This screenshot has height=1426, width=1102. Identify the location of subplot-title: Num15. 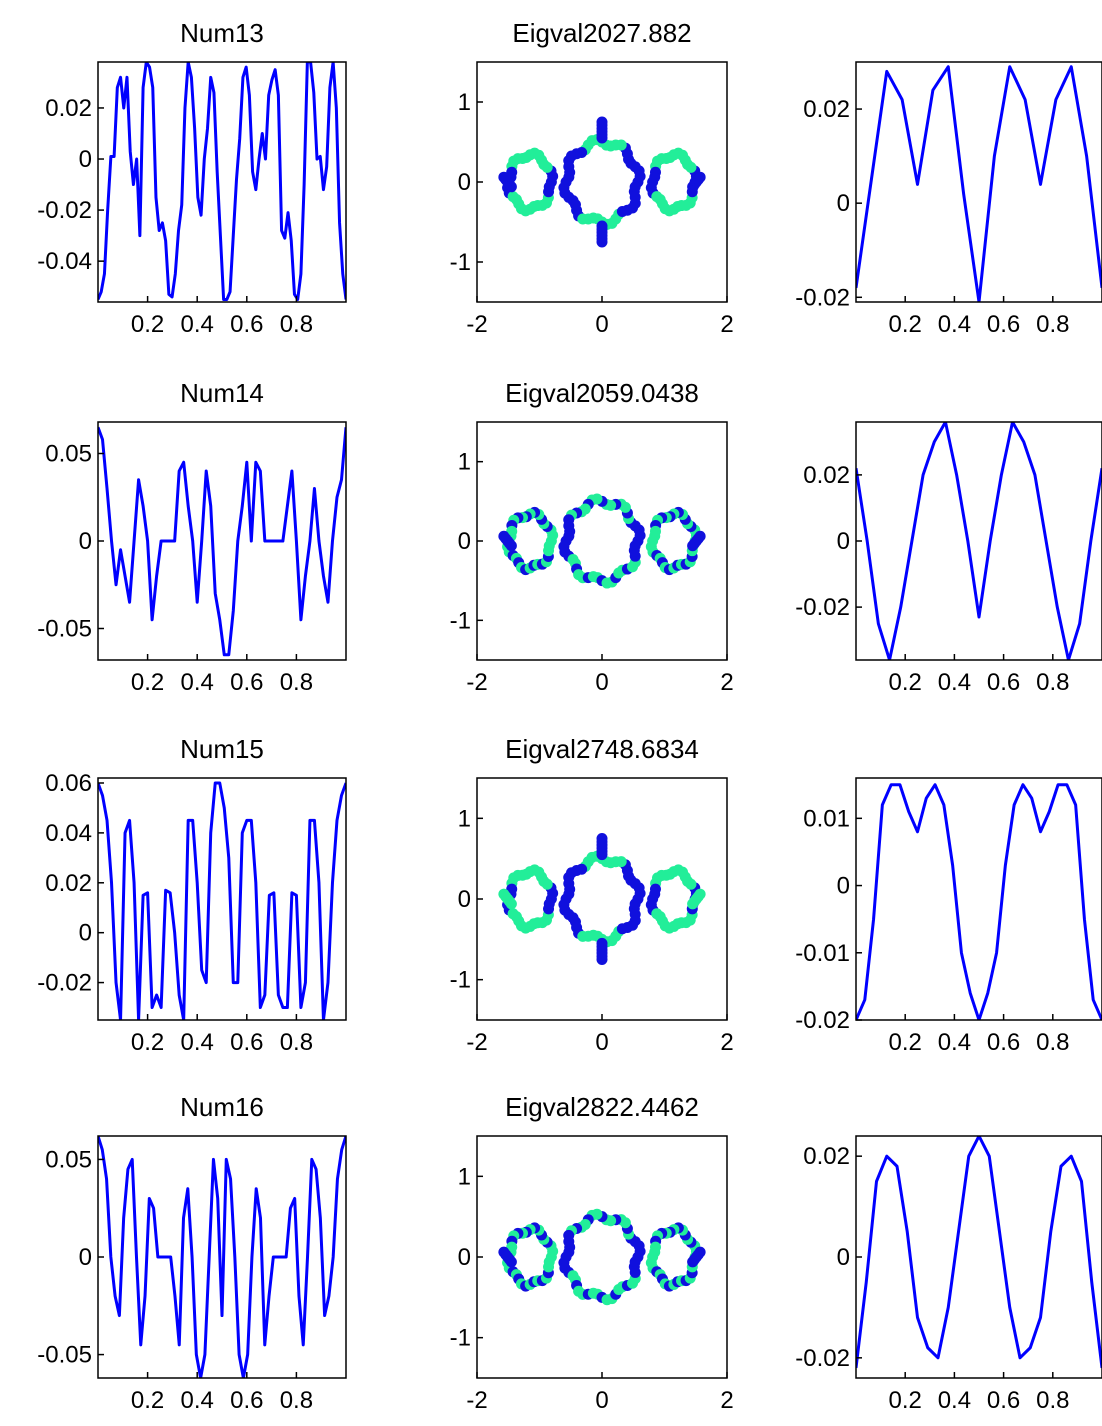
(222, 749).